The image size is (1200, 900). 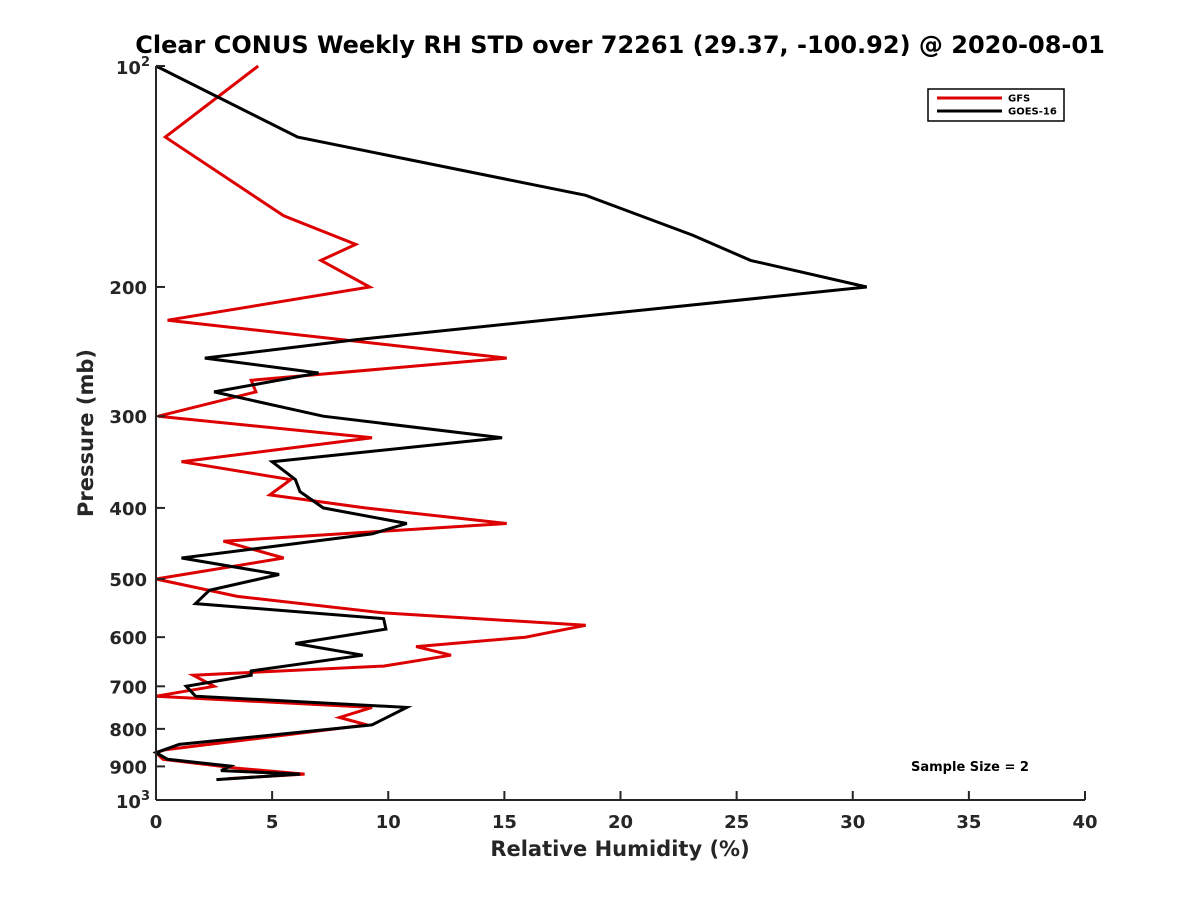 What do you see at coordinates (128, 638) in the screenshot?
I see `y-tick-label: 600` at bounding box center [128, 638].